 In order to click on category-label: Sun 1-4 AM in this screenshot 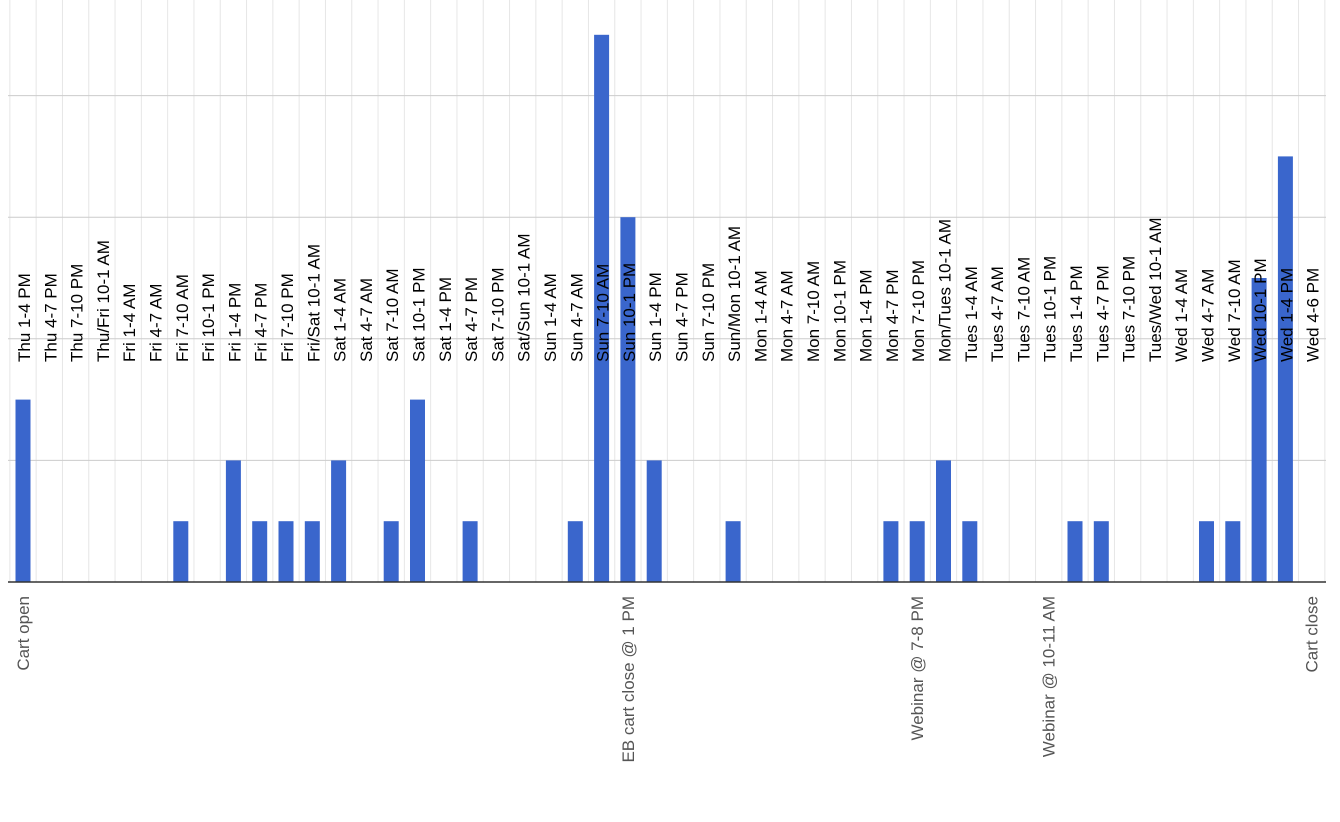, I will do `click(550, 317)`.